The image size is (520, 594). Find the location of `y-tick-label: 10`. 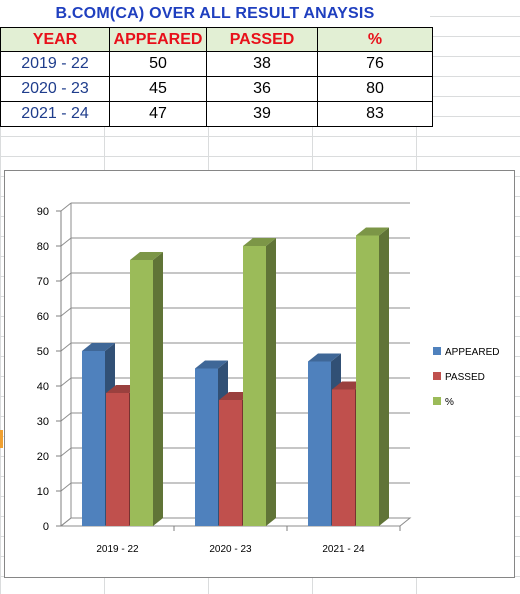

y-tick-label: 10 is located at coordinates (43, 492).